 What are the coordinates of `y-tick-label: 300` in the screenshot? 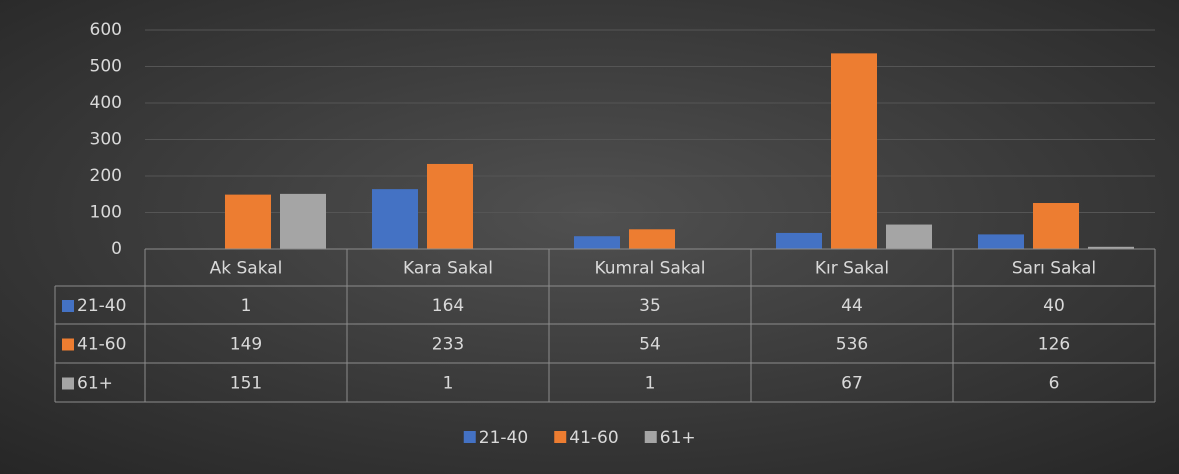 It's located at (106, 140).